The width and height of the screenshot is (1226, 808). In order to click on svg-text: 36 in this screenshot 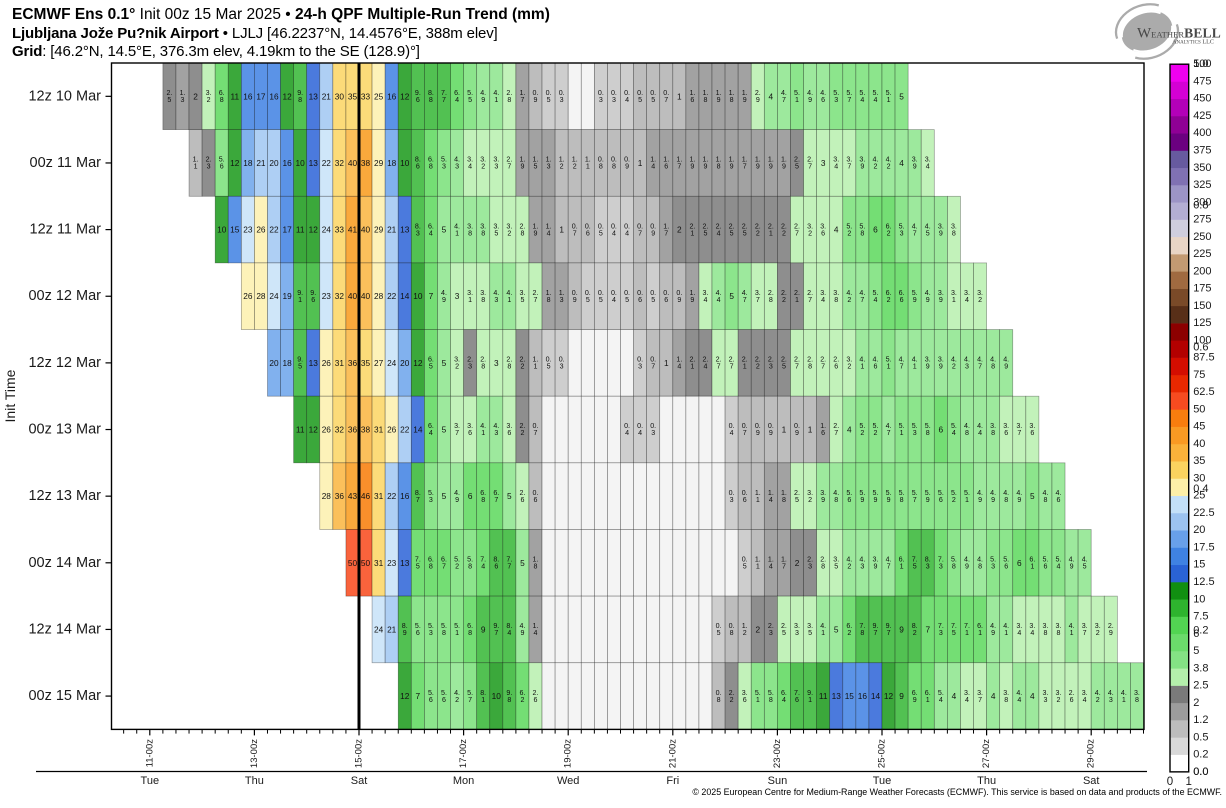, I will do `click(353, 430)`.